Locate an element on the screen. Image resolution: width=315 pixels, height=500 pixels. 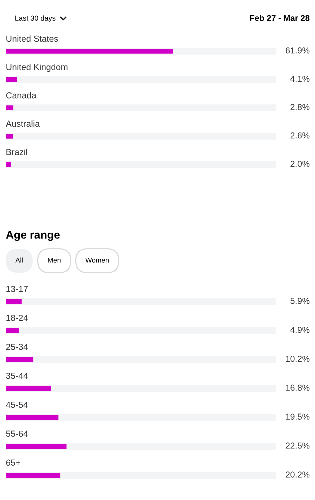
data-label: 61.9% is located at coordinates (298, 51).